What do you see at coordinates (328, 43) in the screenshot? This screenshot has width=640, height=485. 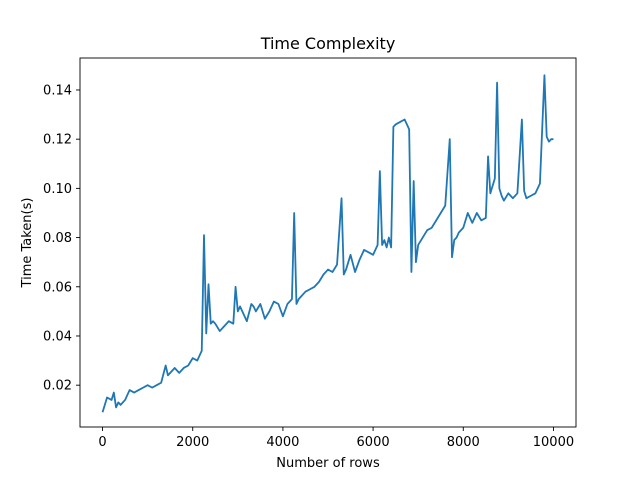 I see `chart-title: Time Complexity` at bounding box center [328, 43].